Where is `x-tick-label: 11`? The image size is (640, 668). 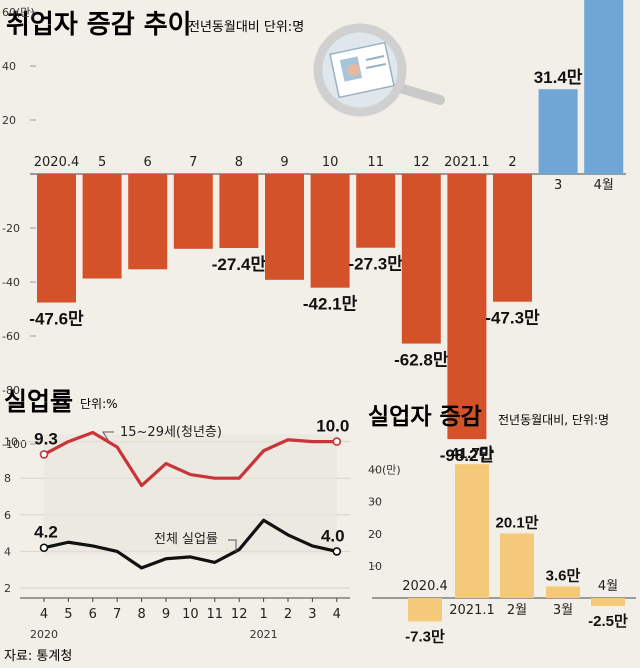
x-tick-label: 11 is located at coordinates (215, 614).